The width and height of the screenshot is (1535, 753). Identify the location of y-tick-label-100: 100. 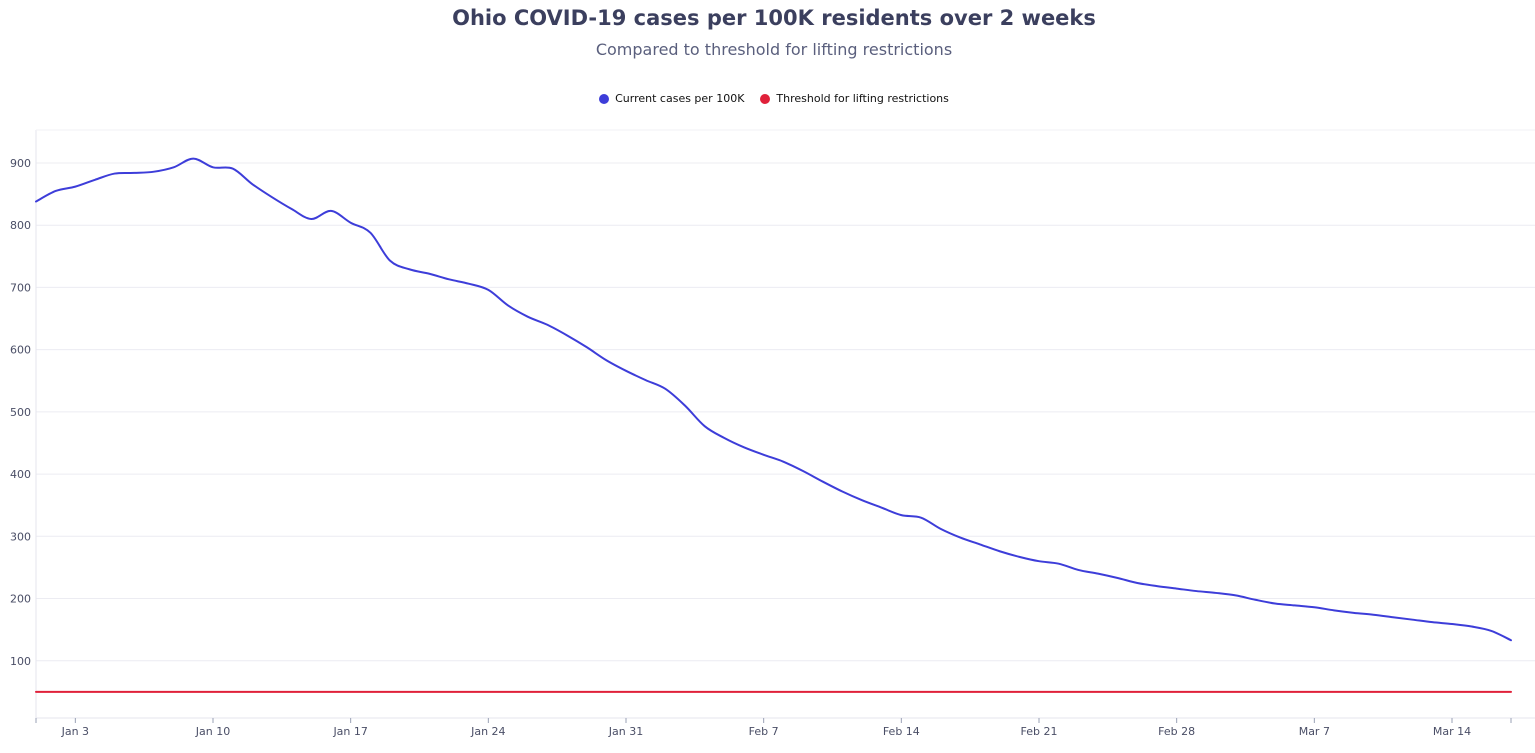
(20, 661).